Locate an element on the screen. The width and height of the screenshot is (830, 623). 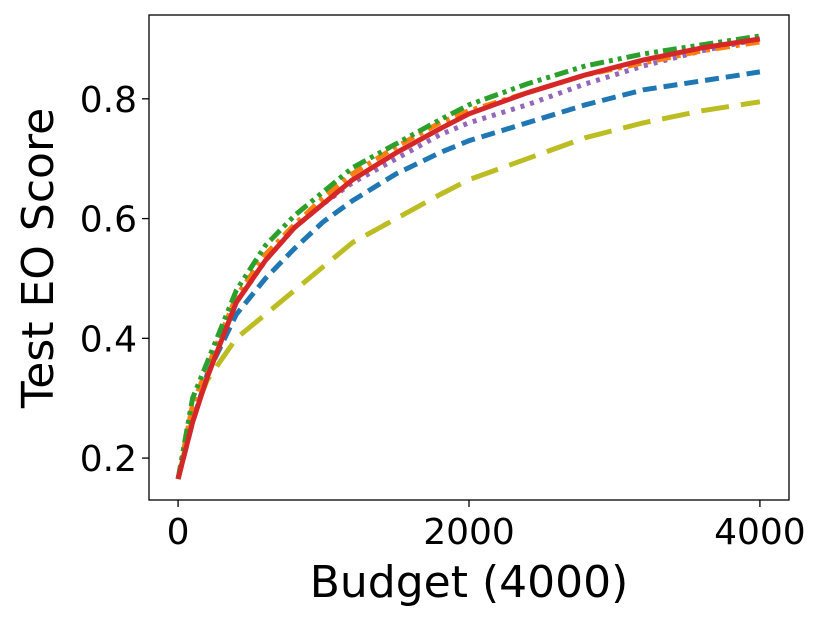
y-tick-label: 0.4 is located at coordinates (108, 339).